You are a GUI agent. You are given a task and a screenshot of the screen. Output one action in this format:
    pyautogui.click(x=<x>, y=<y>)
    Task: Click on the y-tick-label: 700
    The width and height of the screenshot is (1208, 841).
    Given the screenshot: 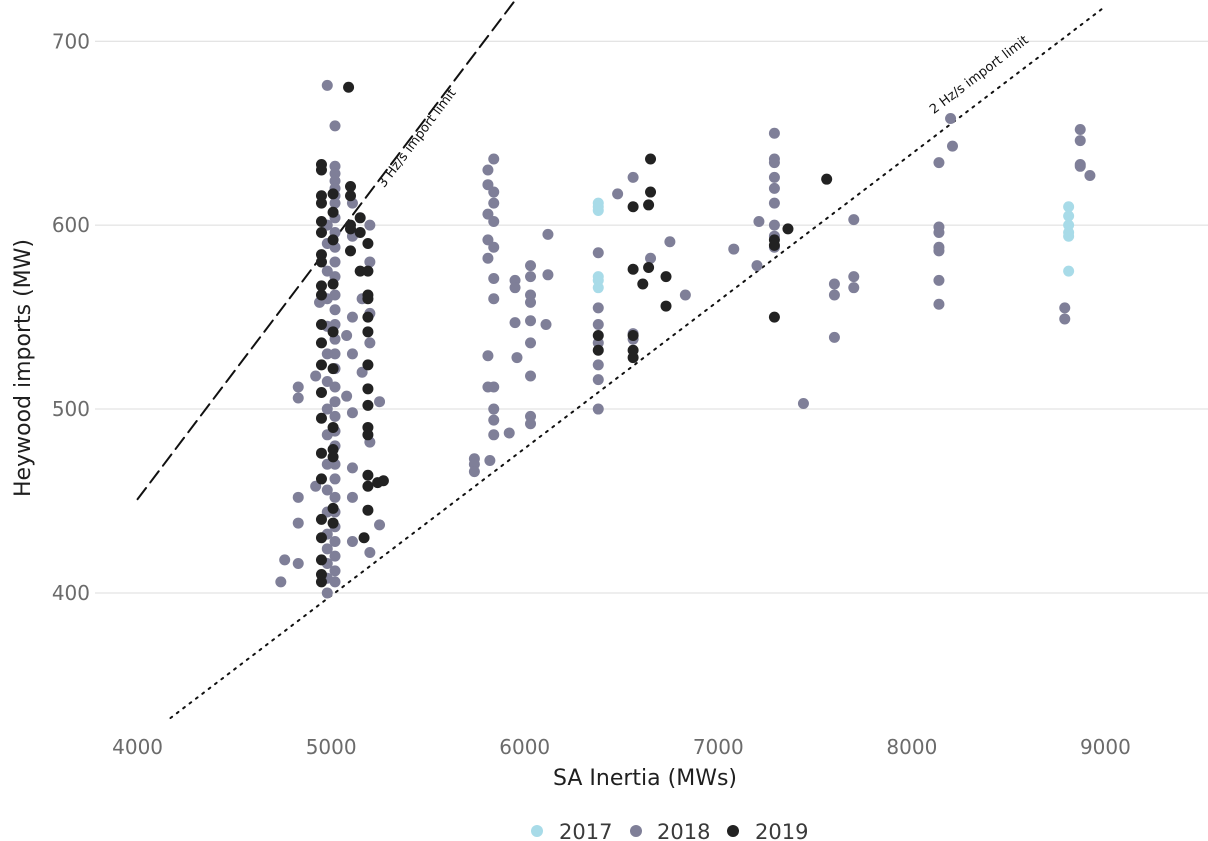 What is the action you would take?
    pyautogui.click(x=71, y=41)
    